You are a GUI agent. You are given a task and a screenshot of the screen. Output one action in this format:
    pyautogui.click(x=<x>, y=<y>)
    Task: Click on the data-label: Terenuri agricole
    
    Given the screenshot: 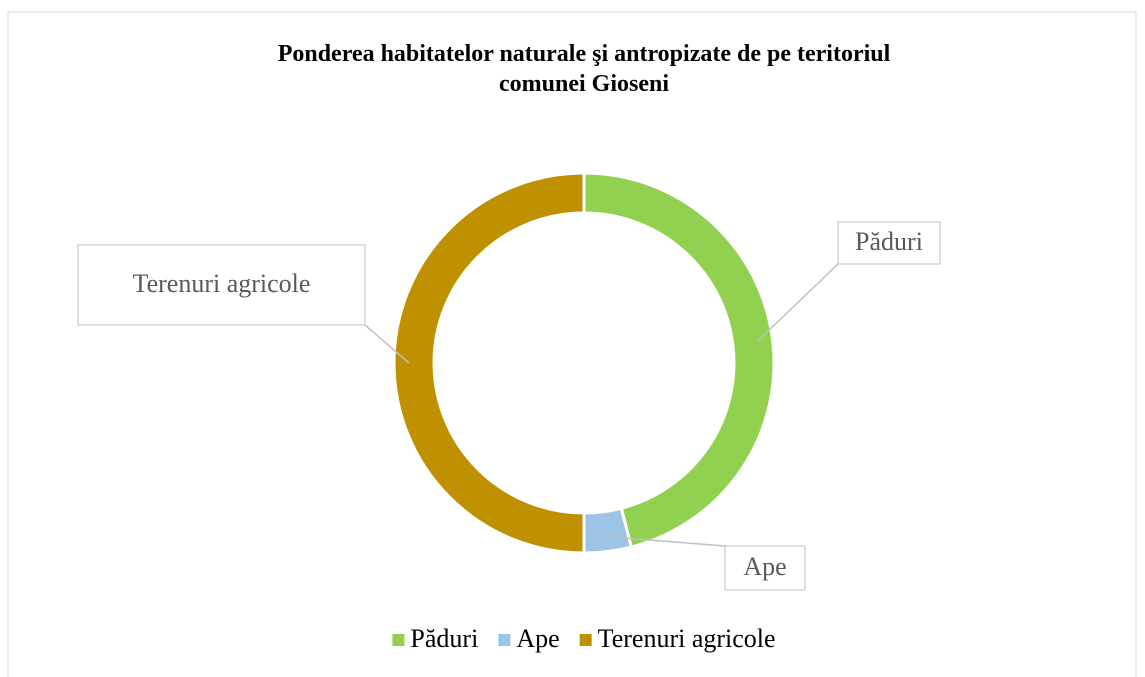 What is the action you would take?
    pyautogui.click(x=222, y=283)
    